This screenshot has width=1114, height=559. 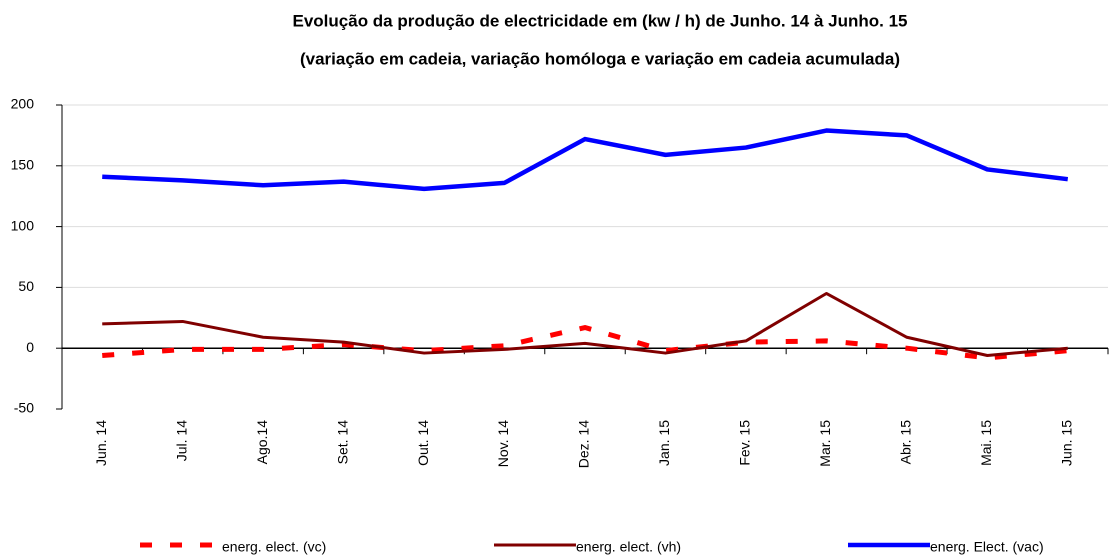 What do you see at coordinates (101, 443) in the screenshot?
I see `x-tick-label: Jun. 14` at bounding box center [101, 443].